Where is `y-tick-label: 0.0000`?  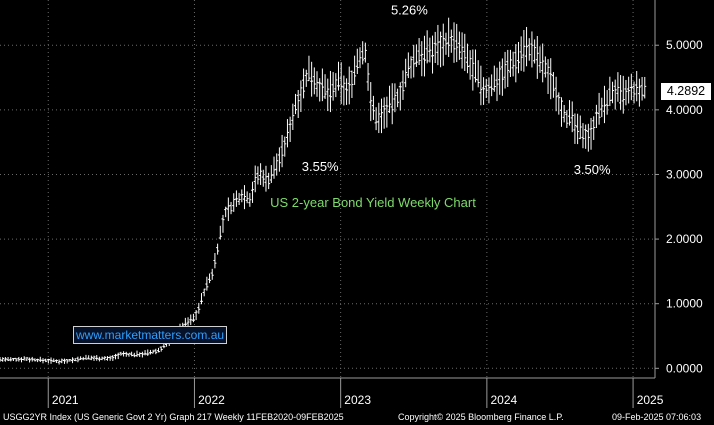
y-tick-label: 0.0000 is located at coordinates (684, 368).